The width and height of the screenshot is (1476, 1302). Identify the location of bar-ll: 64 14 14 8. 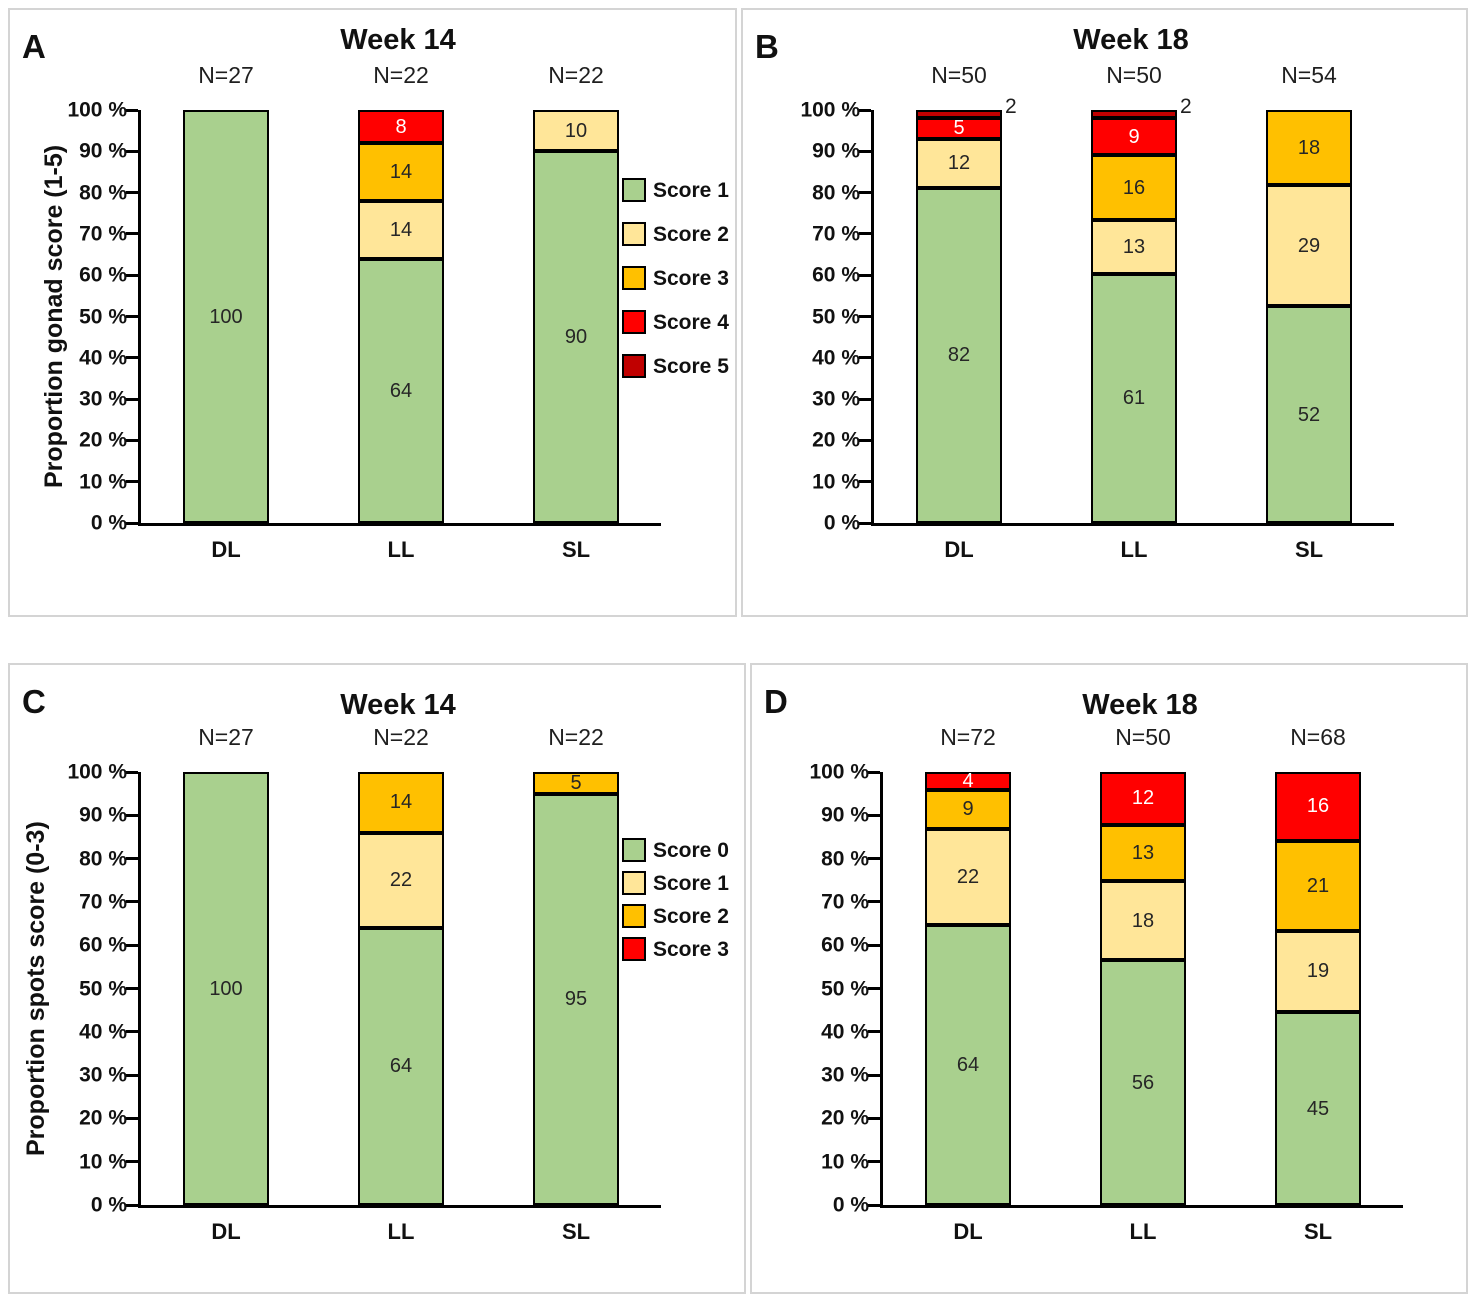
(401, 316).